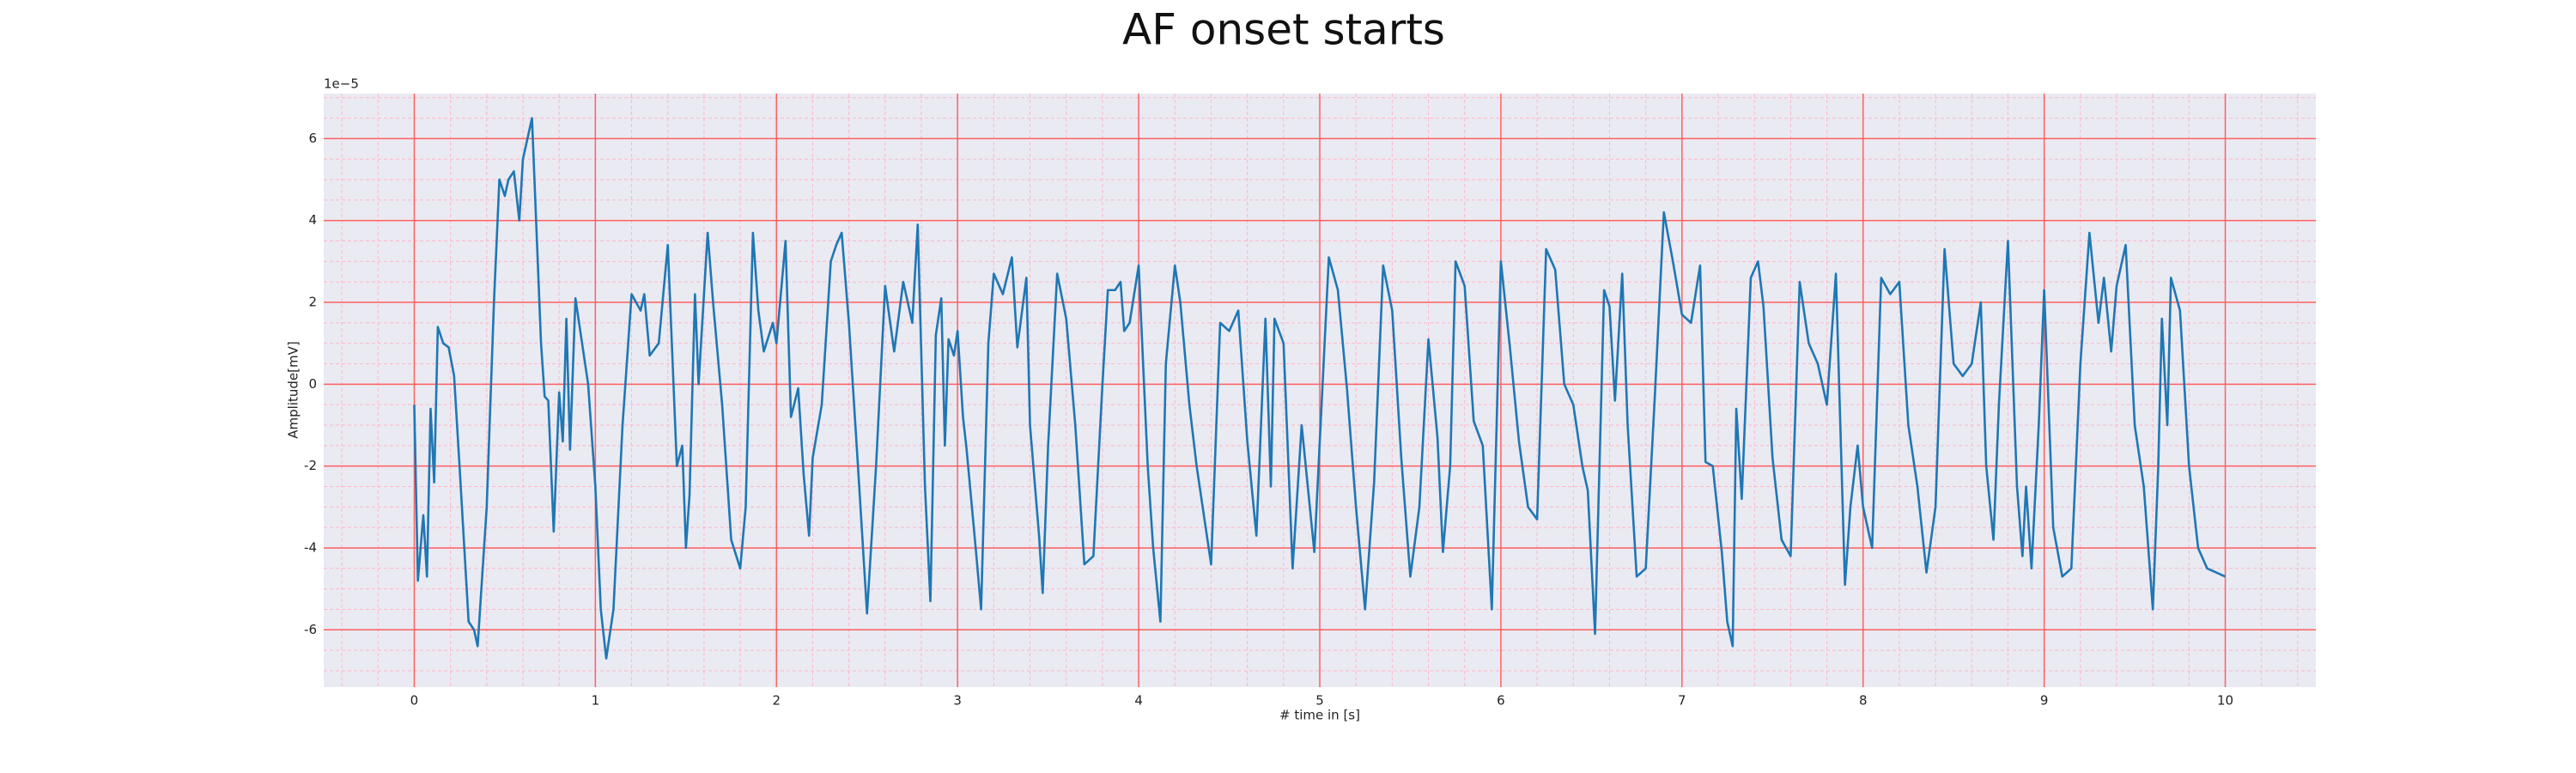  Describe the element at coordinates (1283, 30) in the screenshot. I see `chart-title: AF onset starts` at that location.